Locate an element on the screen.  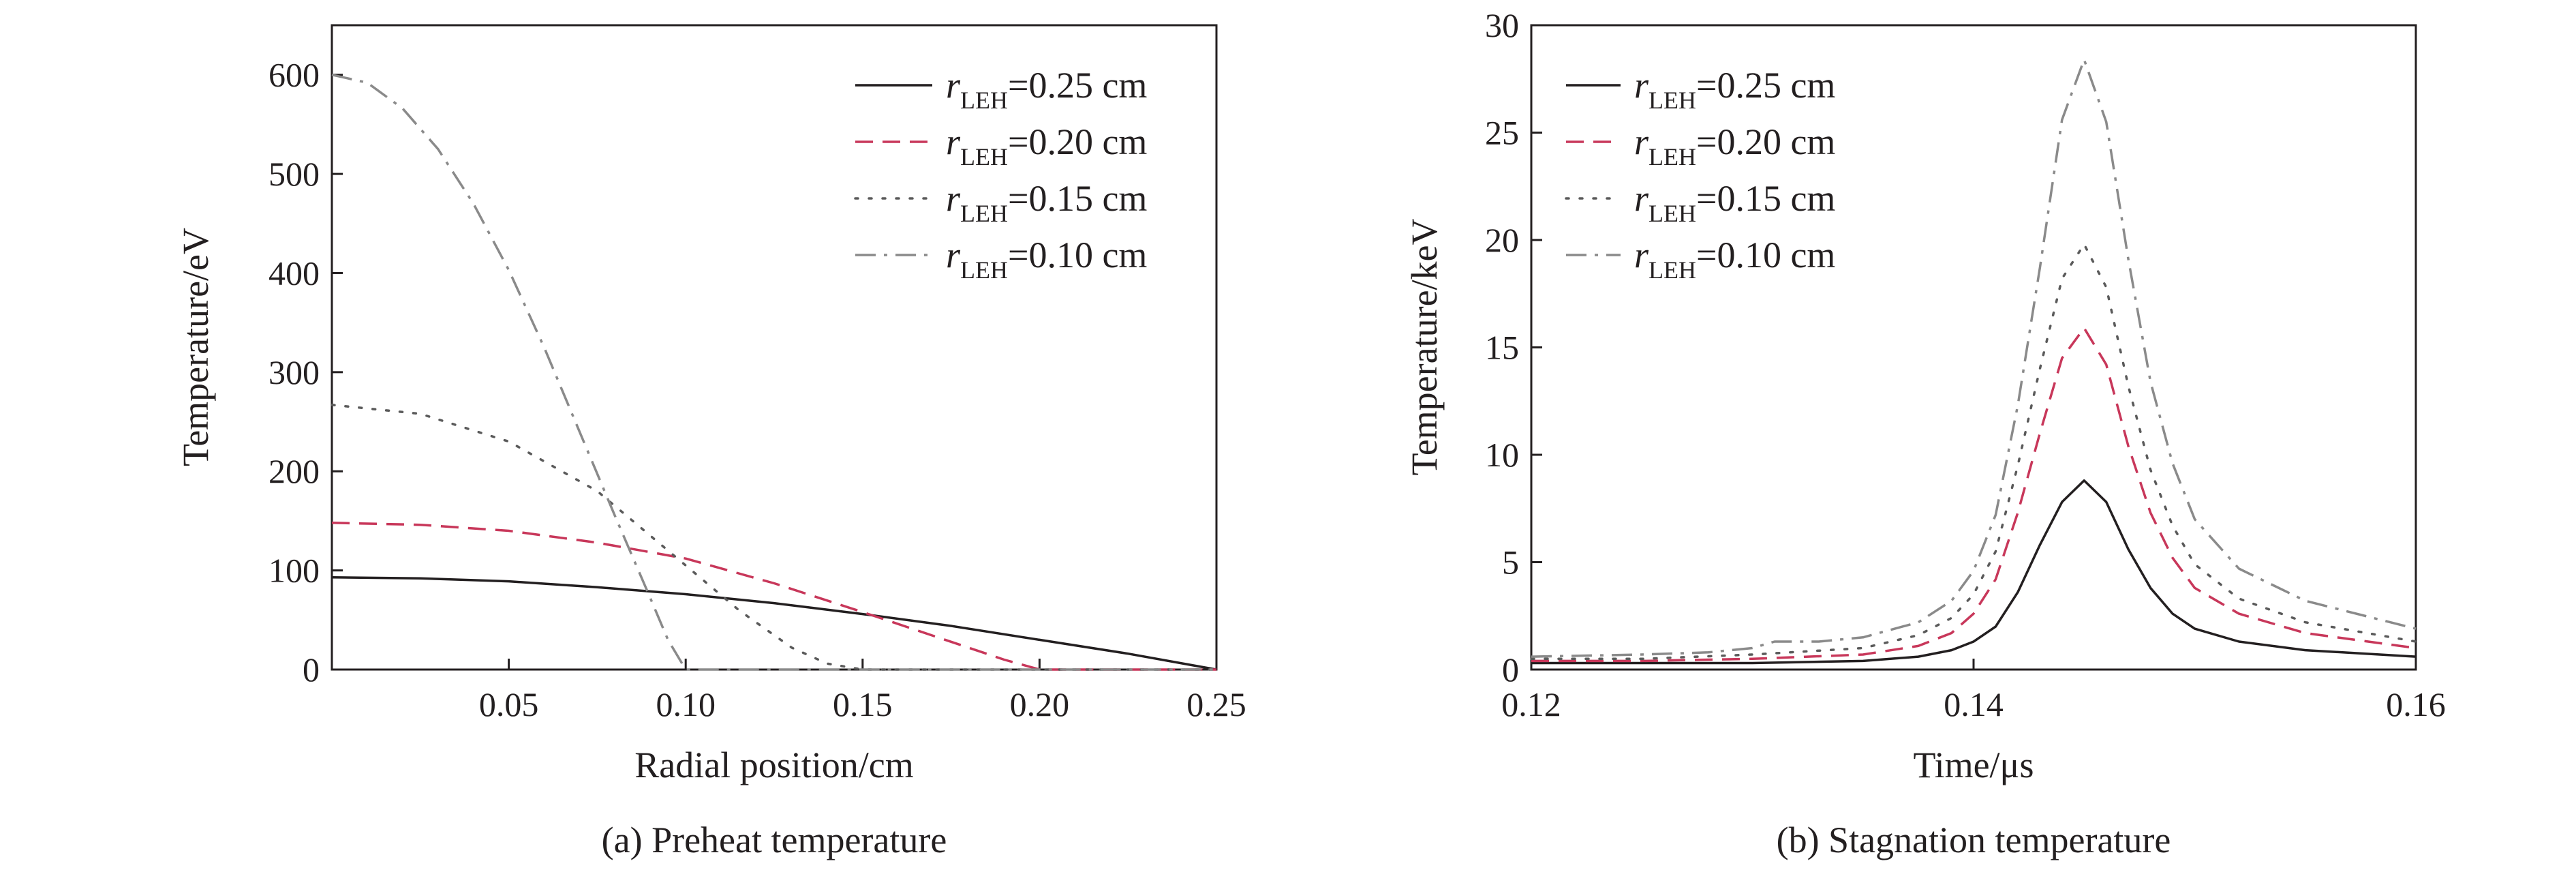
x-tick-label: 0.10 is located at coordinates (686, 704).